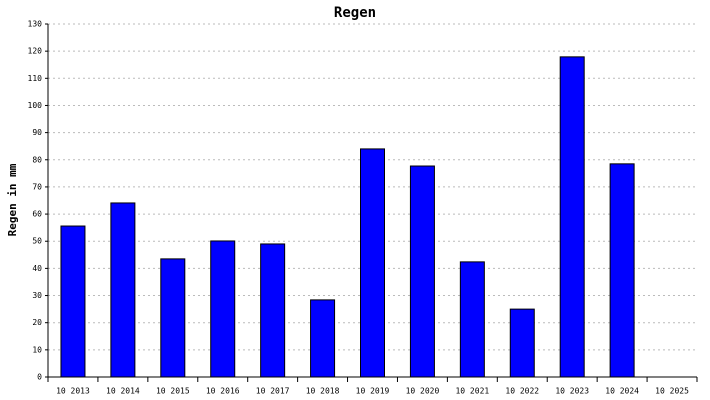 Image resolution: width=710 pixels, height=400 pixels. I want to click on y-tick-label: 80, so click(37, 159).